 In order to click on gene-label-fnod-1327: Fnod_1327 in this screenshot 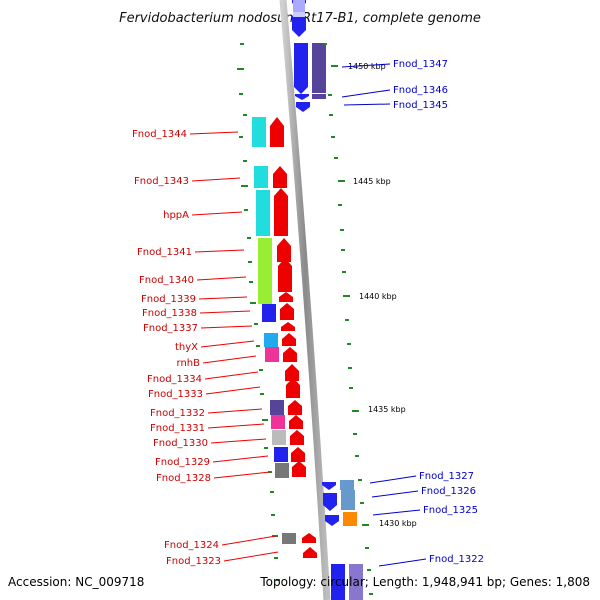, I will do `click(446, 476)`.